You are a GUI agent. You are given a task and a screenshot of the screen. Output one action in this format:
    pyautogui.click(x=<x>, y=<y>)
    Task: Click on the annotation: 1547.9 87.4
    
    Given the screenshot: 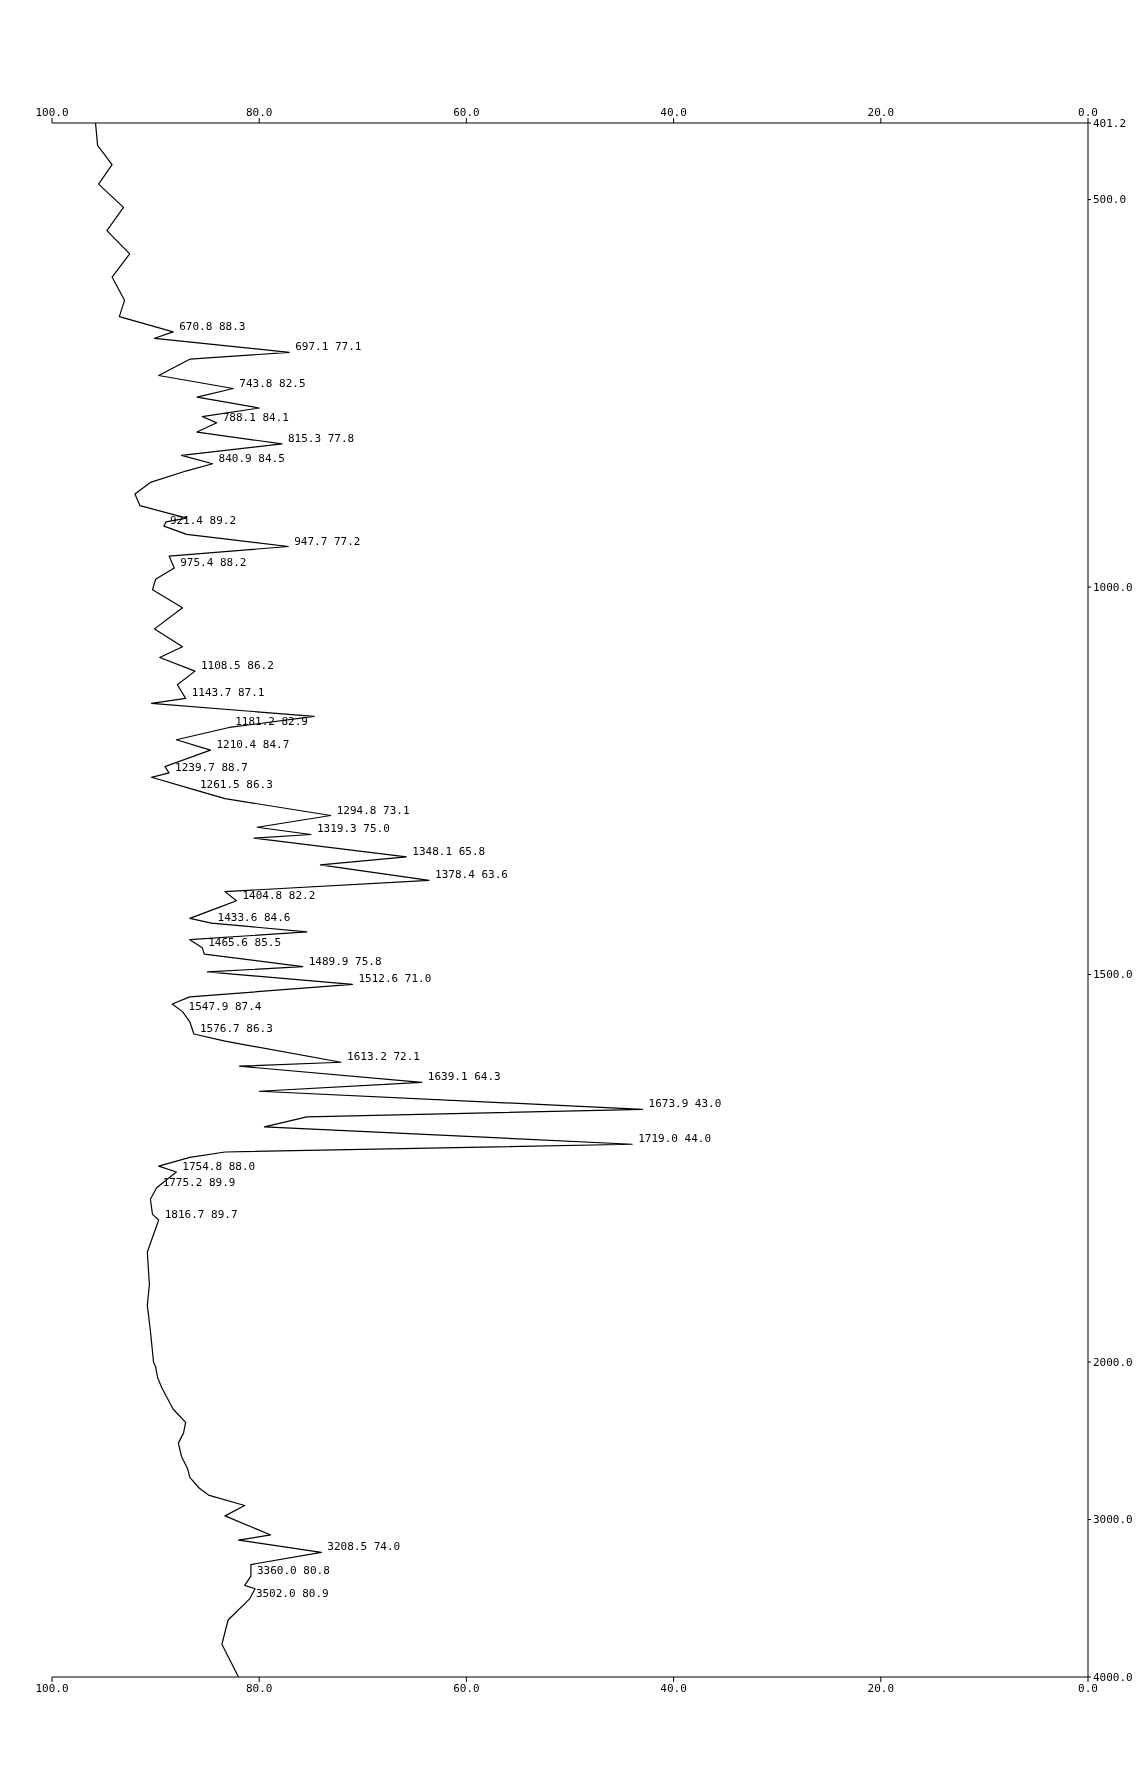 What is the action you would take?
    pyautogui.click(x=225, y=1006)
    